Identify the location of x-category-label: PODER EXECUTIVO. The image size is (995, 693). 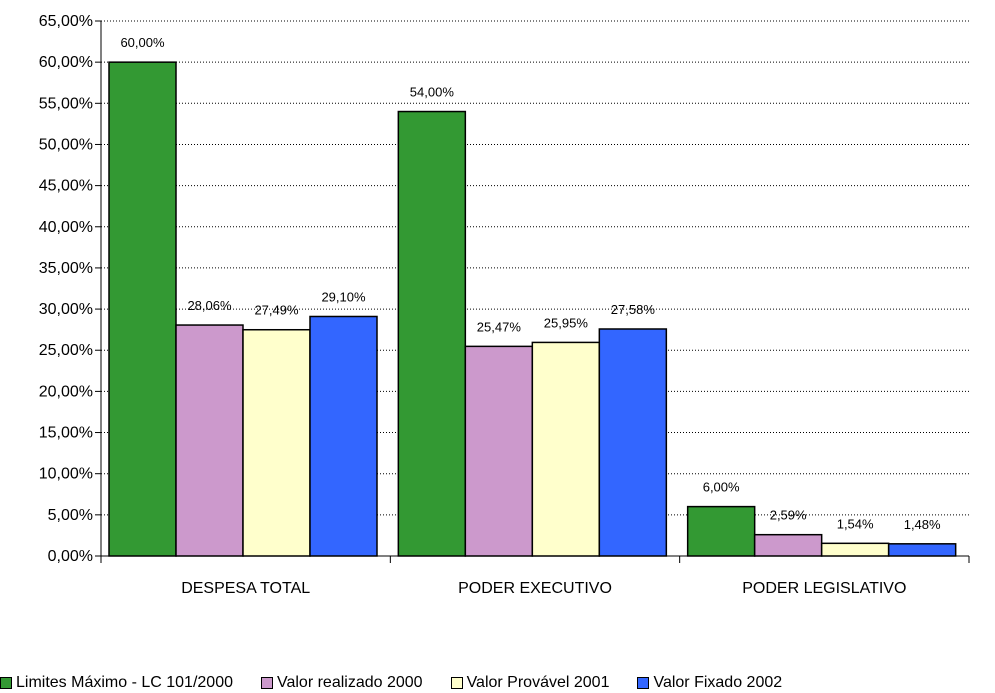
(535, 588).